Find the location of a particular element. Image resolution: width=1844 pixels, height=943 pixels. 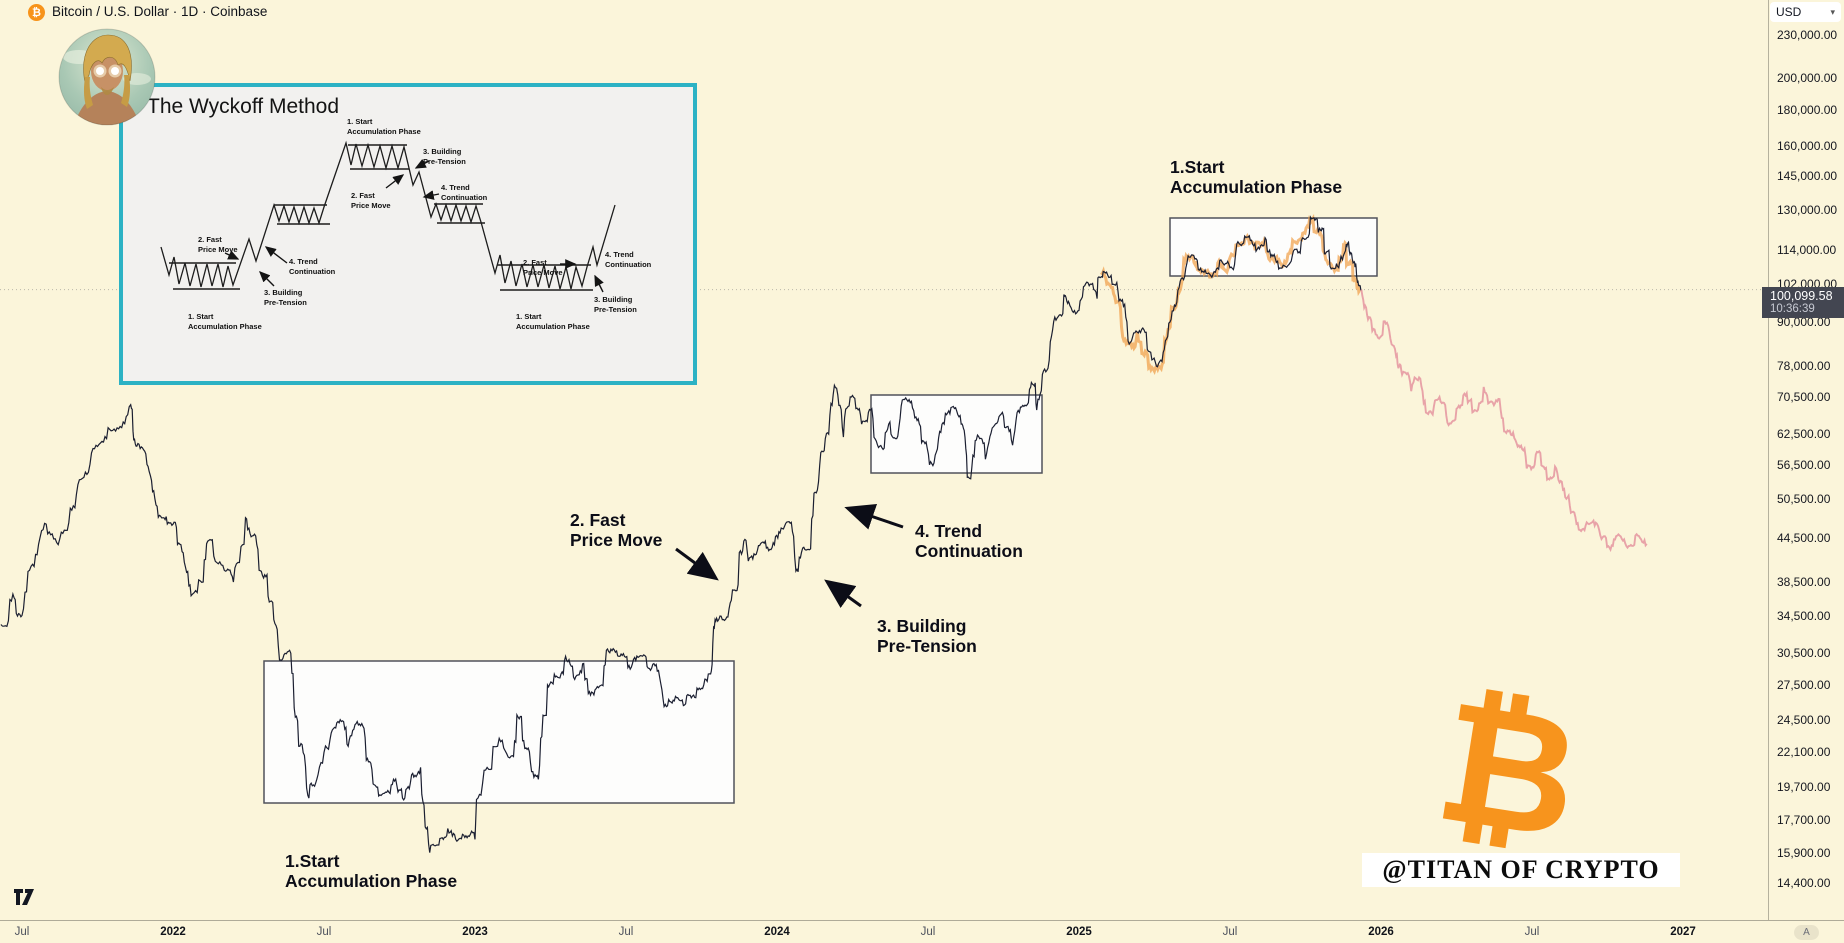

price-tick-30500: 30,500.00 is located at coordinates (1804, 653).